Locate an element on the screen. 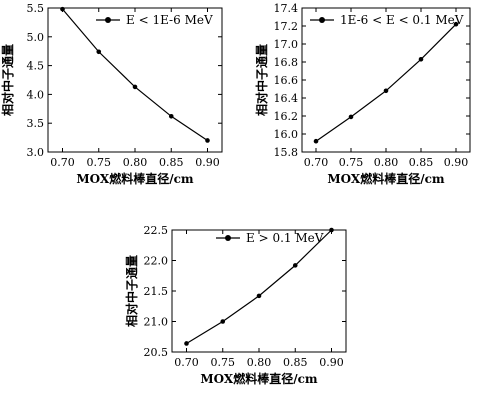 This screenshot has width=480, height=405. y-tick-label: 4.0 is located at coordinates (36, 94).